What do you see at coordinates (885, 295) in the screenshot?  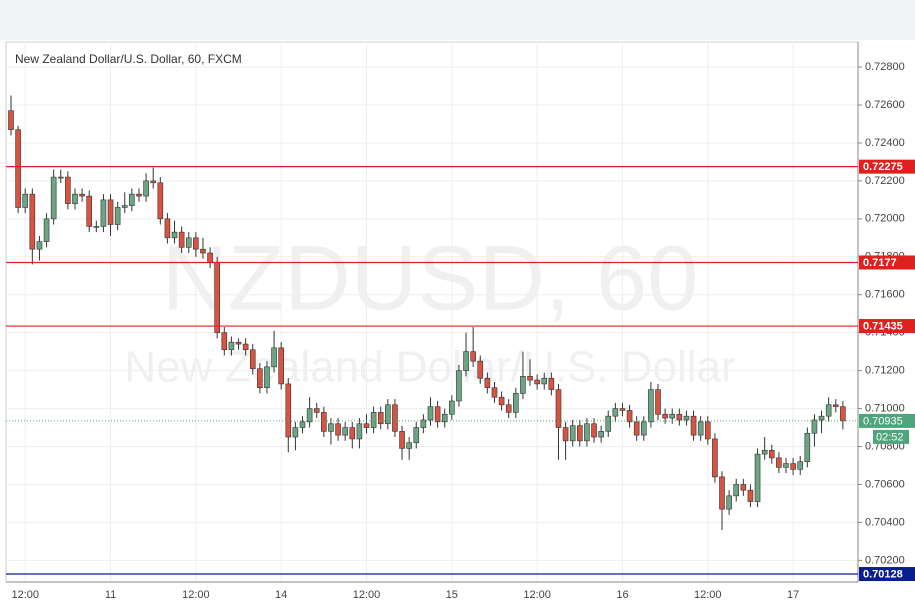 I see `y-tick-label: 0.71600` at bounding box center [885, 295].